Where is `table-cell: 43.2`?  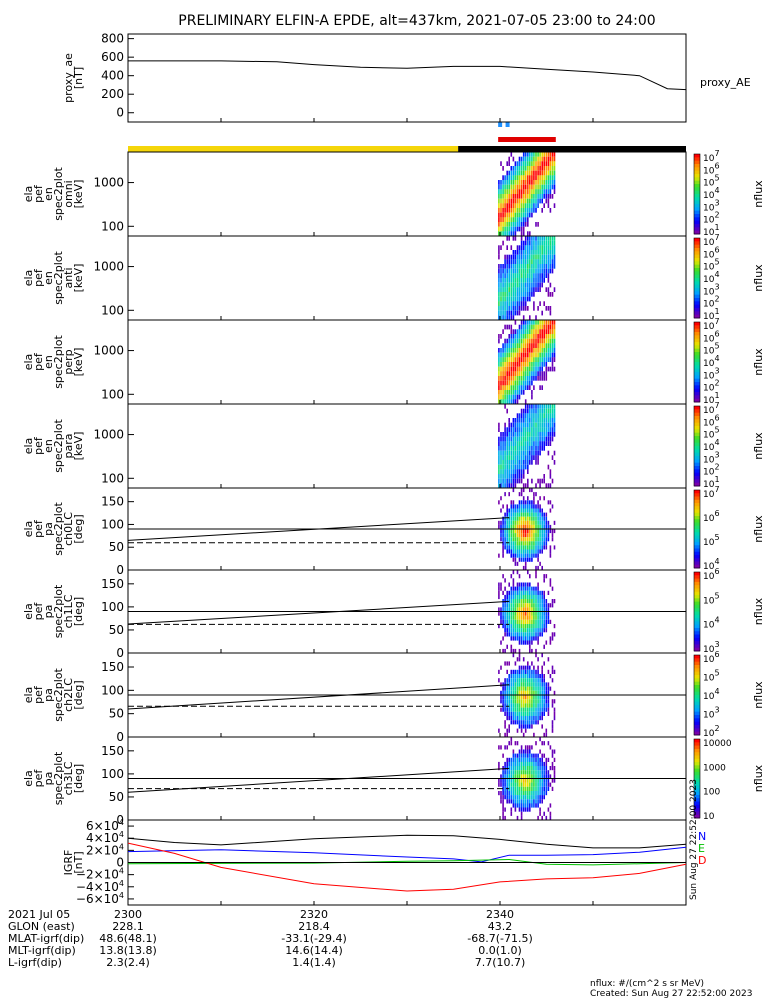 table-cell: 43.2 is located at coordinates (500, 926).